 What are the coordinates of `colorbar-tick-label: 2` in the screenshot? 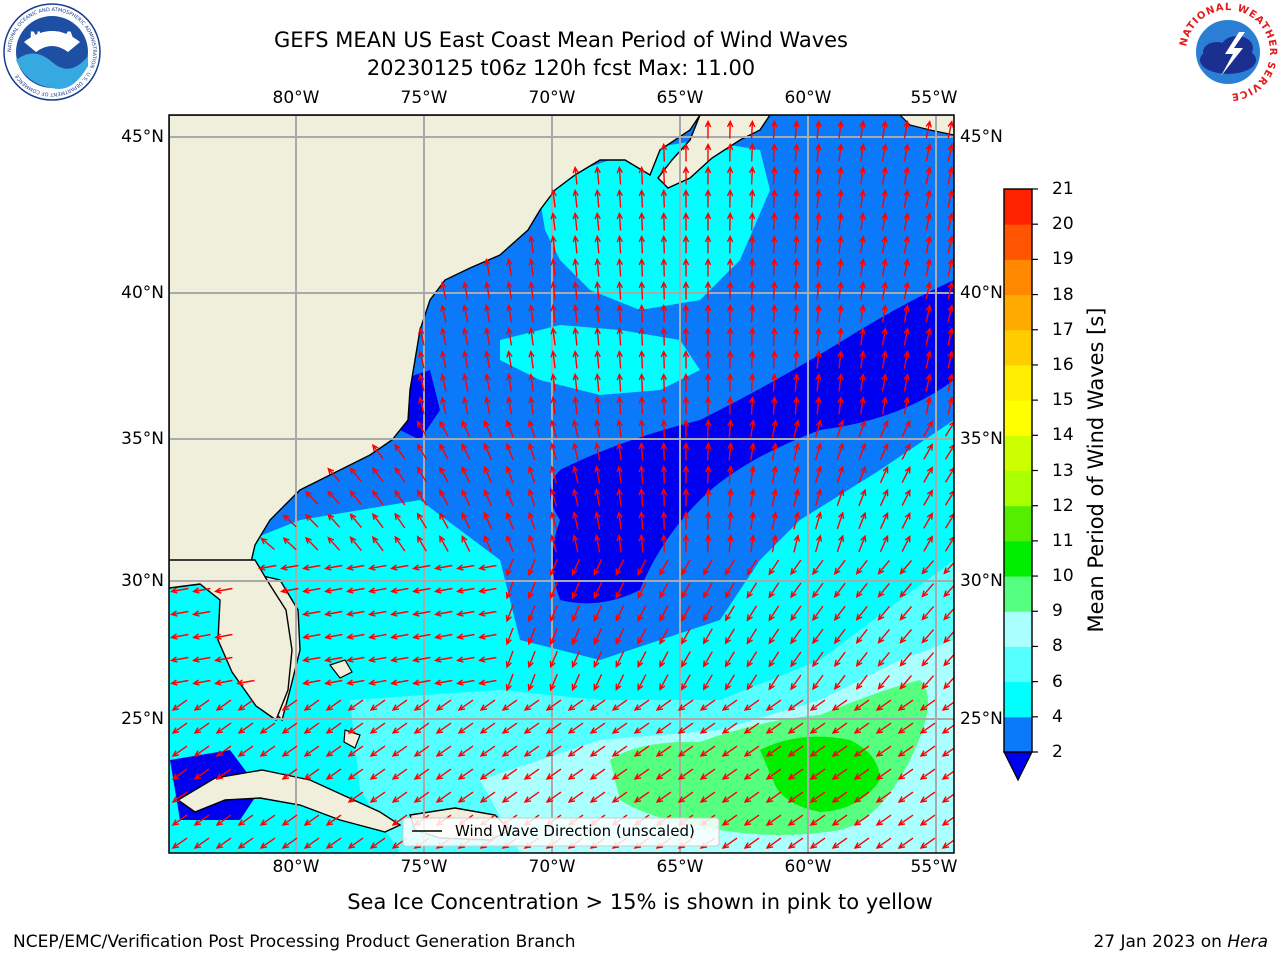 It's located at (1057, 752).